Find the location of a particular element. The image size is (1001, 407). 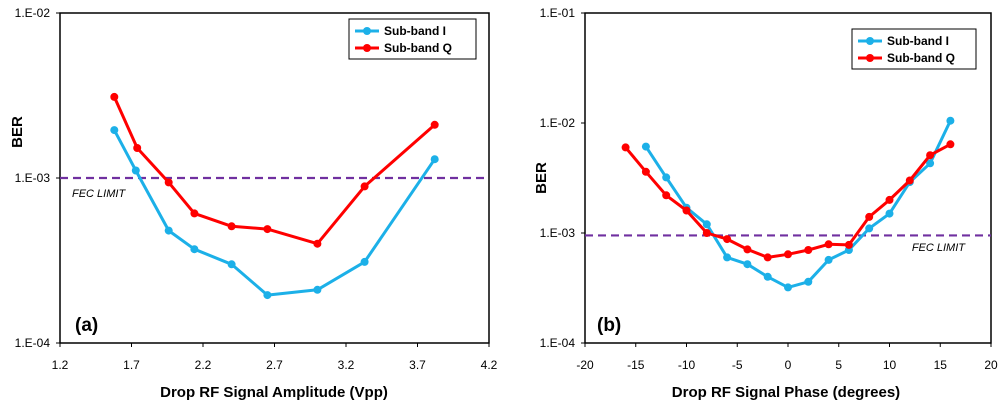

x-tick-label: 2.2 is located at coordinates (203, 365).